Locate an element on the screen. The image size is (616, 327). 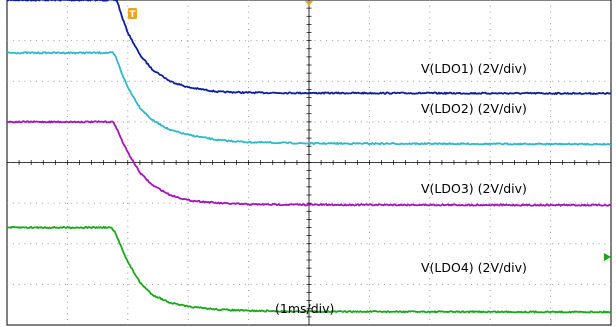
trigger-marker-letter: T is located at coordinates (132, 15).